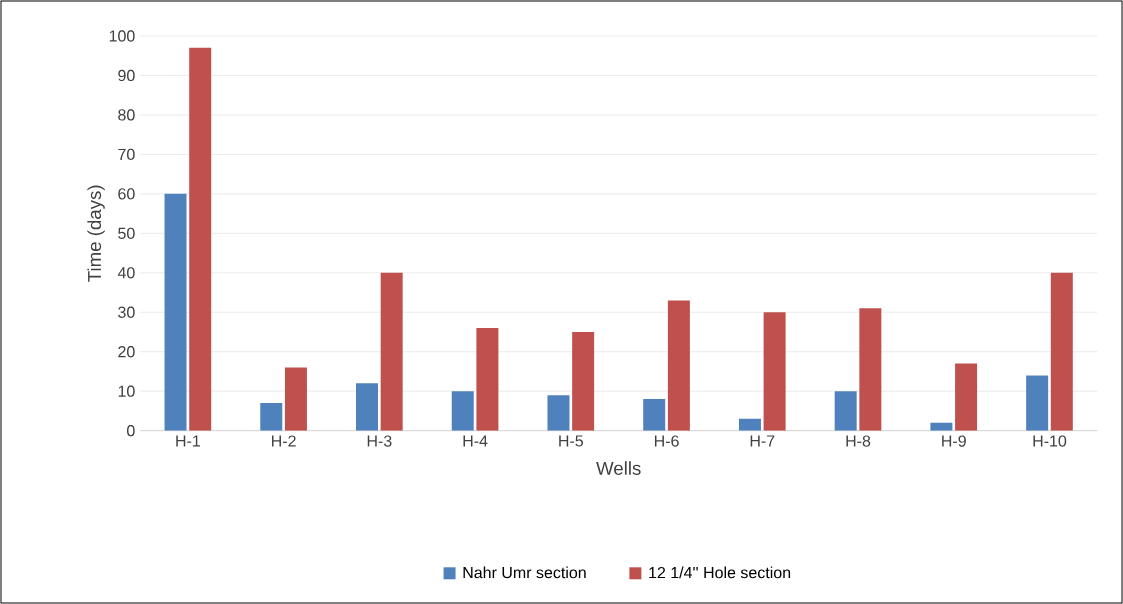 The image size is (1123, 604). I want to click on legend-label: 12 1/4'' Hole section, so click(720, 572).